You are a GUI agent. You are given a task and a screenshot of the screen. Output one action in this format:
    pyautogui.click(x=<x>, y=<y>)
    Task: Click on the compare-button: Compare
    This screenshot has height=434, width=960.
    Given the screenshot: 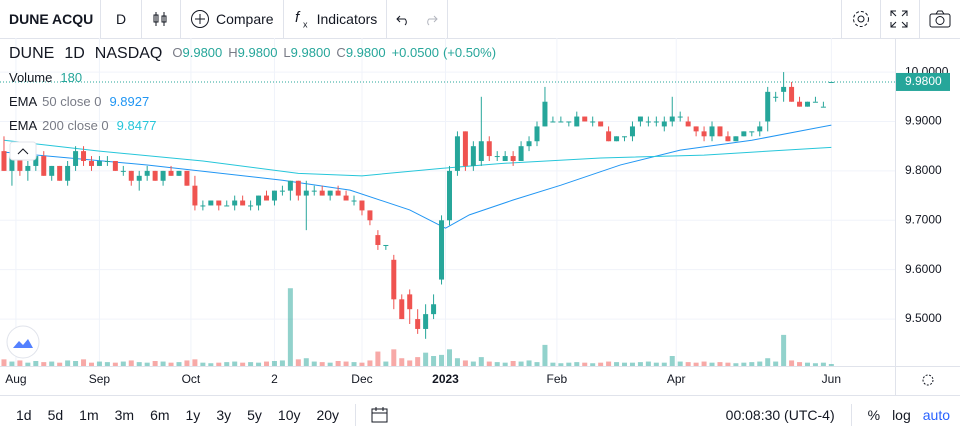 What is the action you would take?
    pyautogui.click(x=232, y=19)
    